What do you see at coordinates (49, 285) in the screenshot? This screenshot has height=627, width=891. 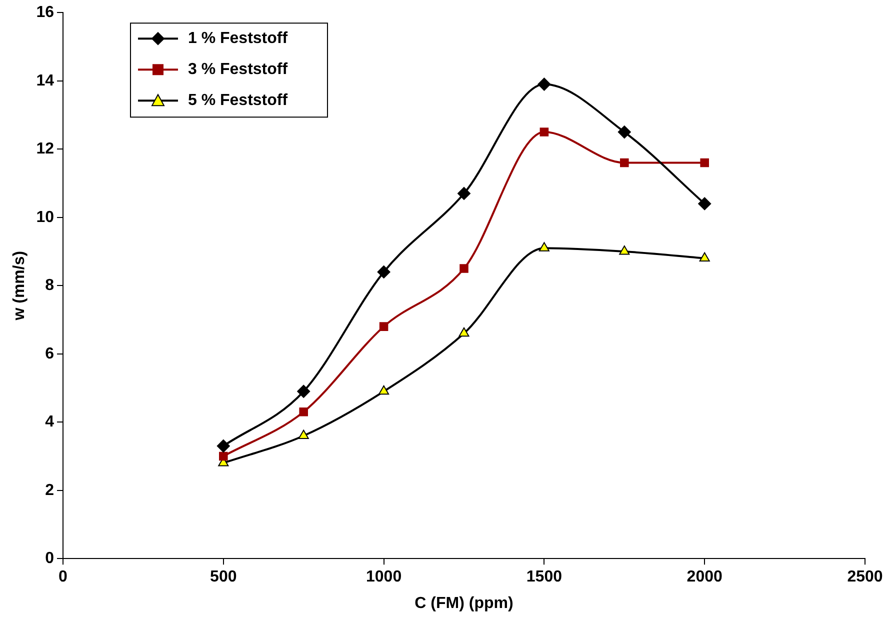 I see `y-tick-label: 8` at bounding box center [49, 285].